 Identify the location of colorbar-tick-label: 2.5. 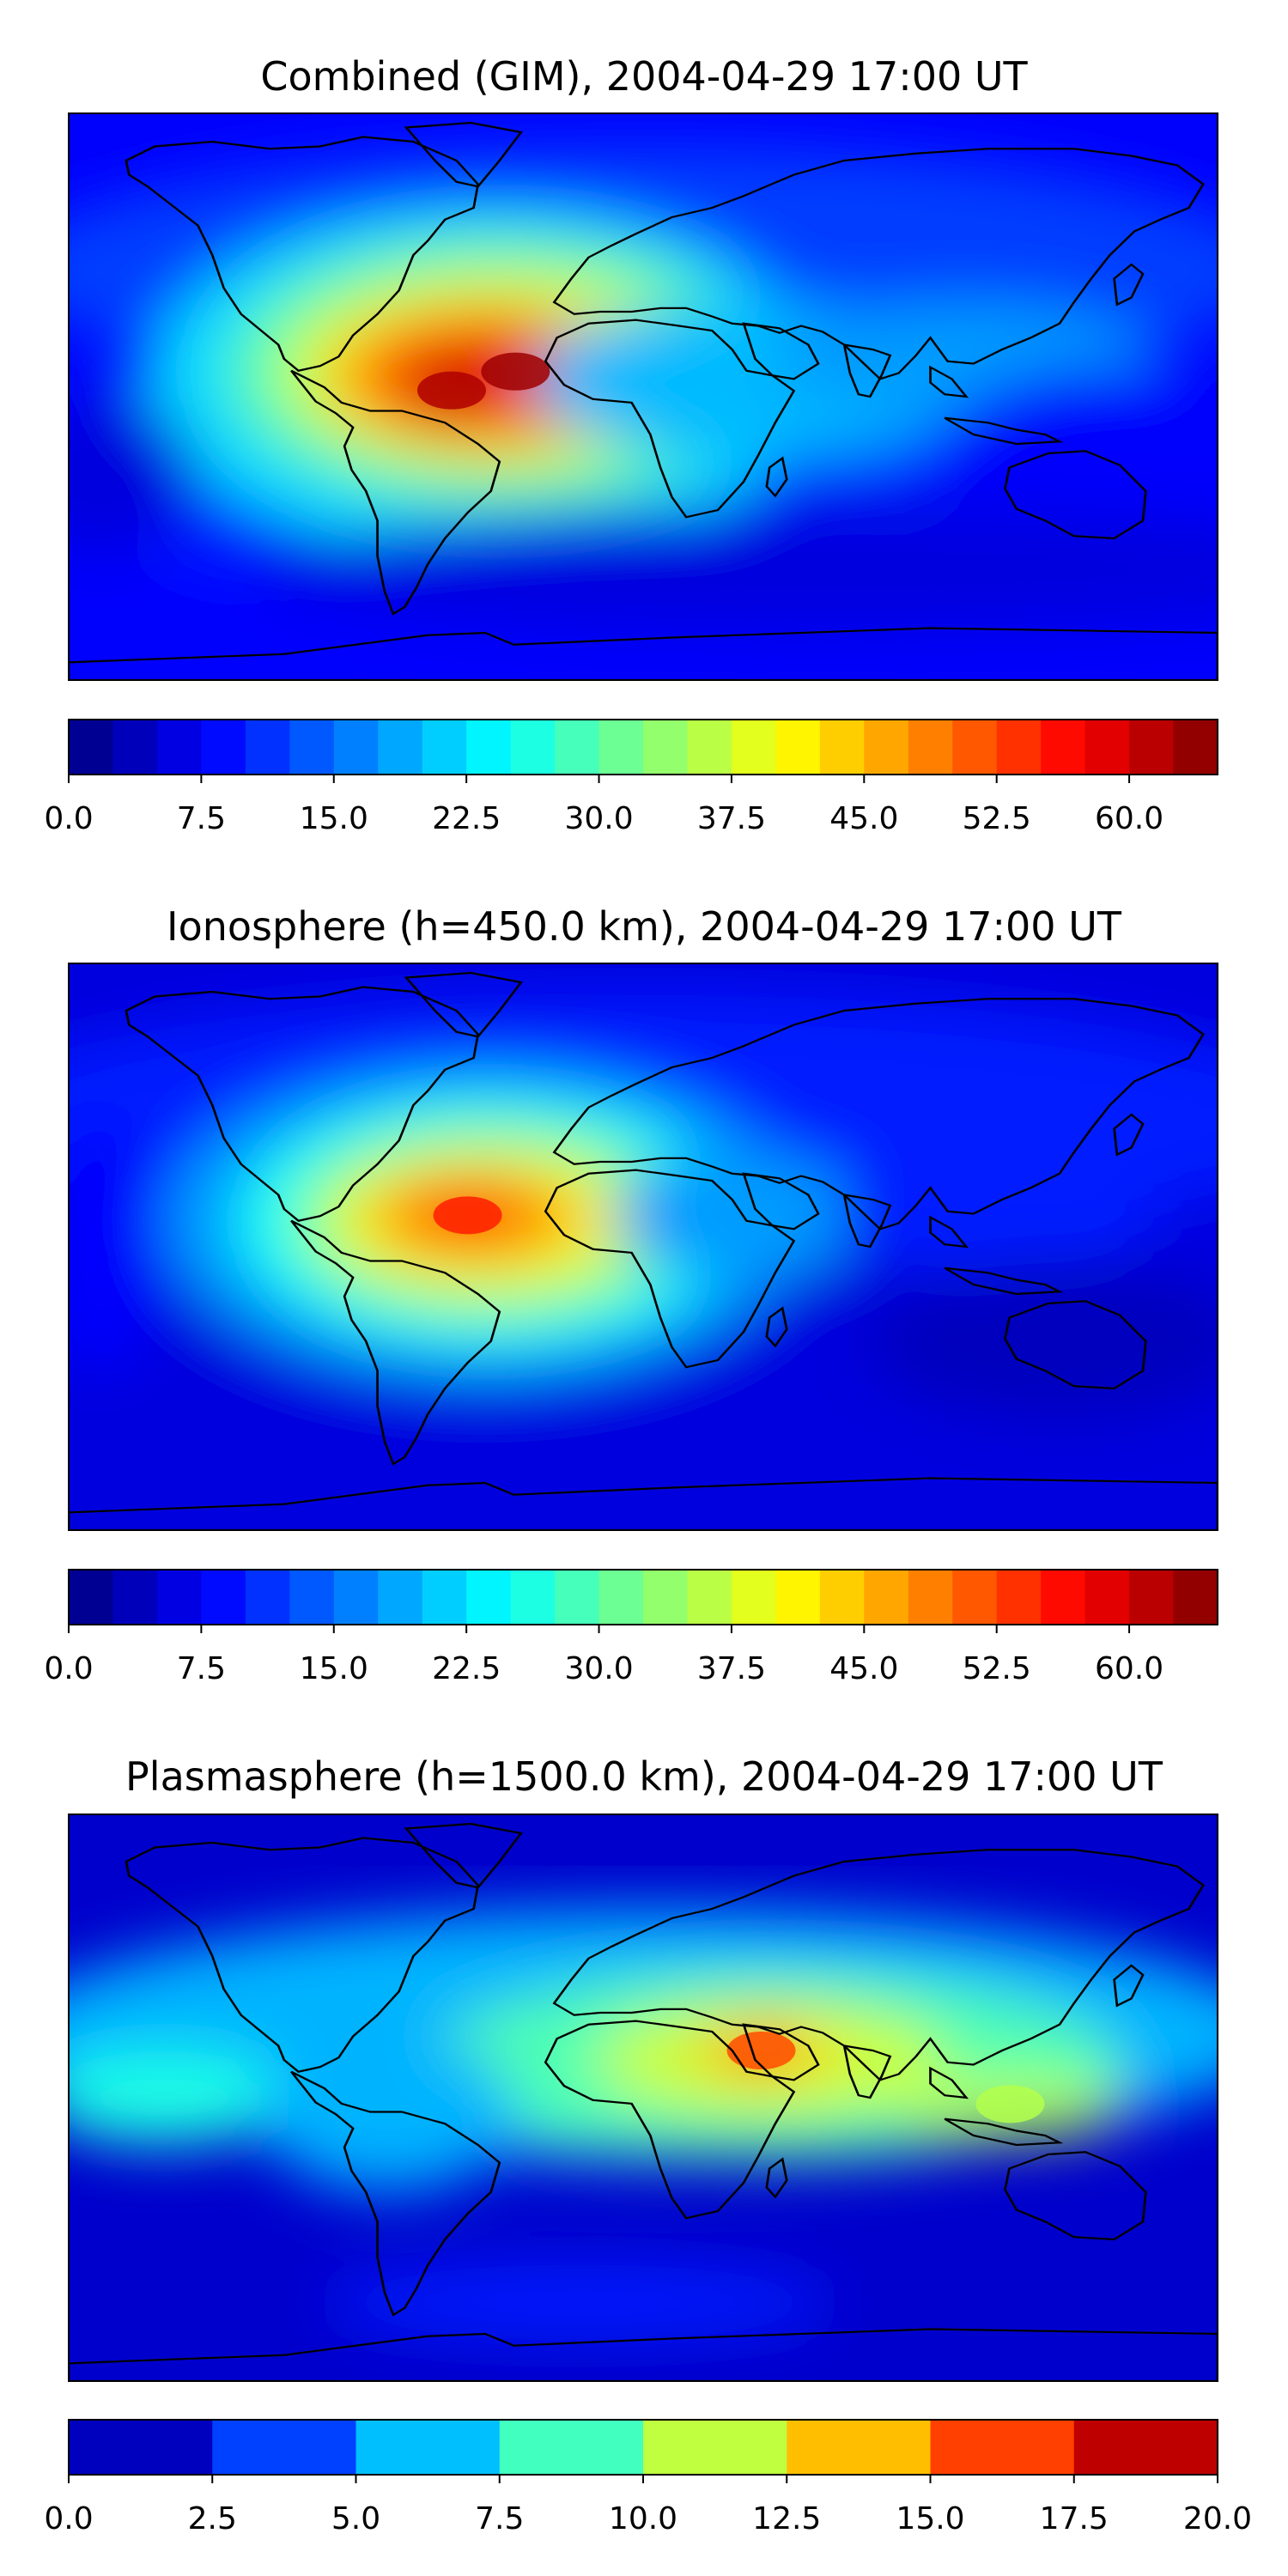
(213, 2519).